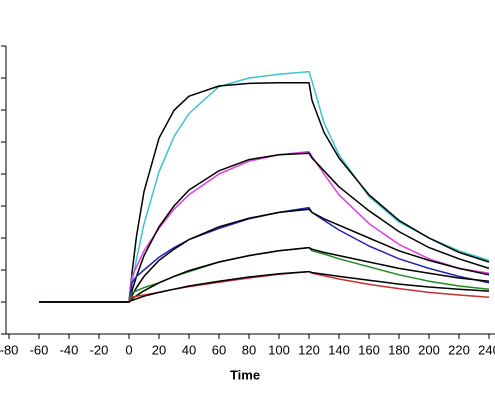  Describe the element at coordinates (429, 349) in the screenshot. I see `x-tick-label: 200` at that location.